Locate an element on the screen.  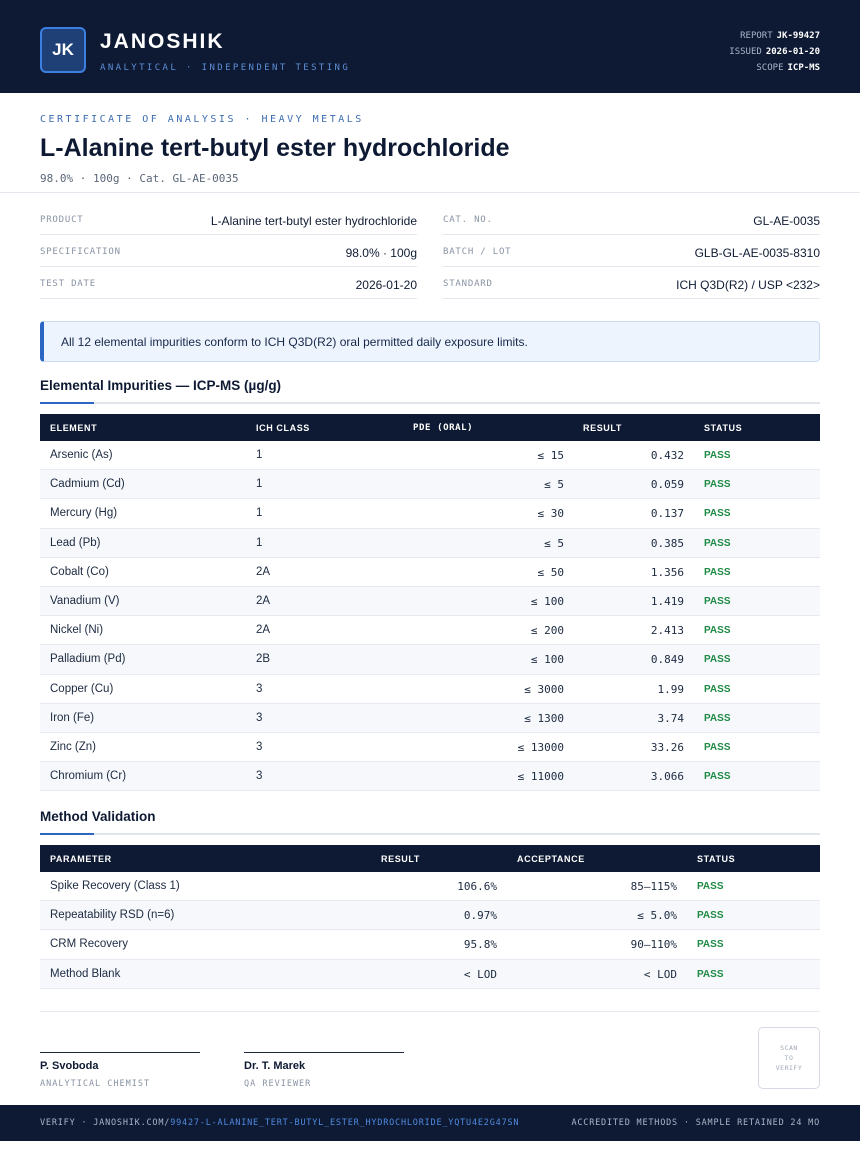
scope-value: ICP-MS is located at coordinates (803, 68).